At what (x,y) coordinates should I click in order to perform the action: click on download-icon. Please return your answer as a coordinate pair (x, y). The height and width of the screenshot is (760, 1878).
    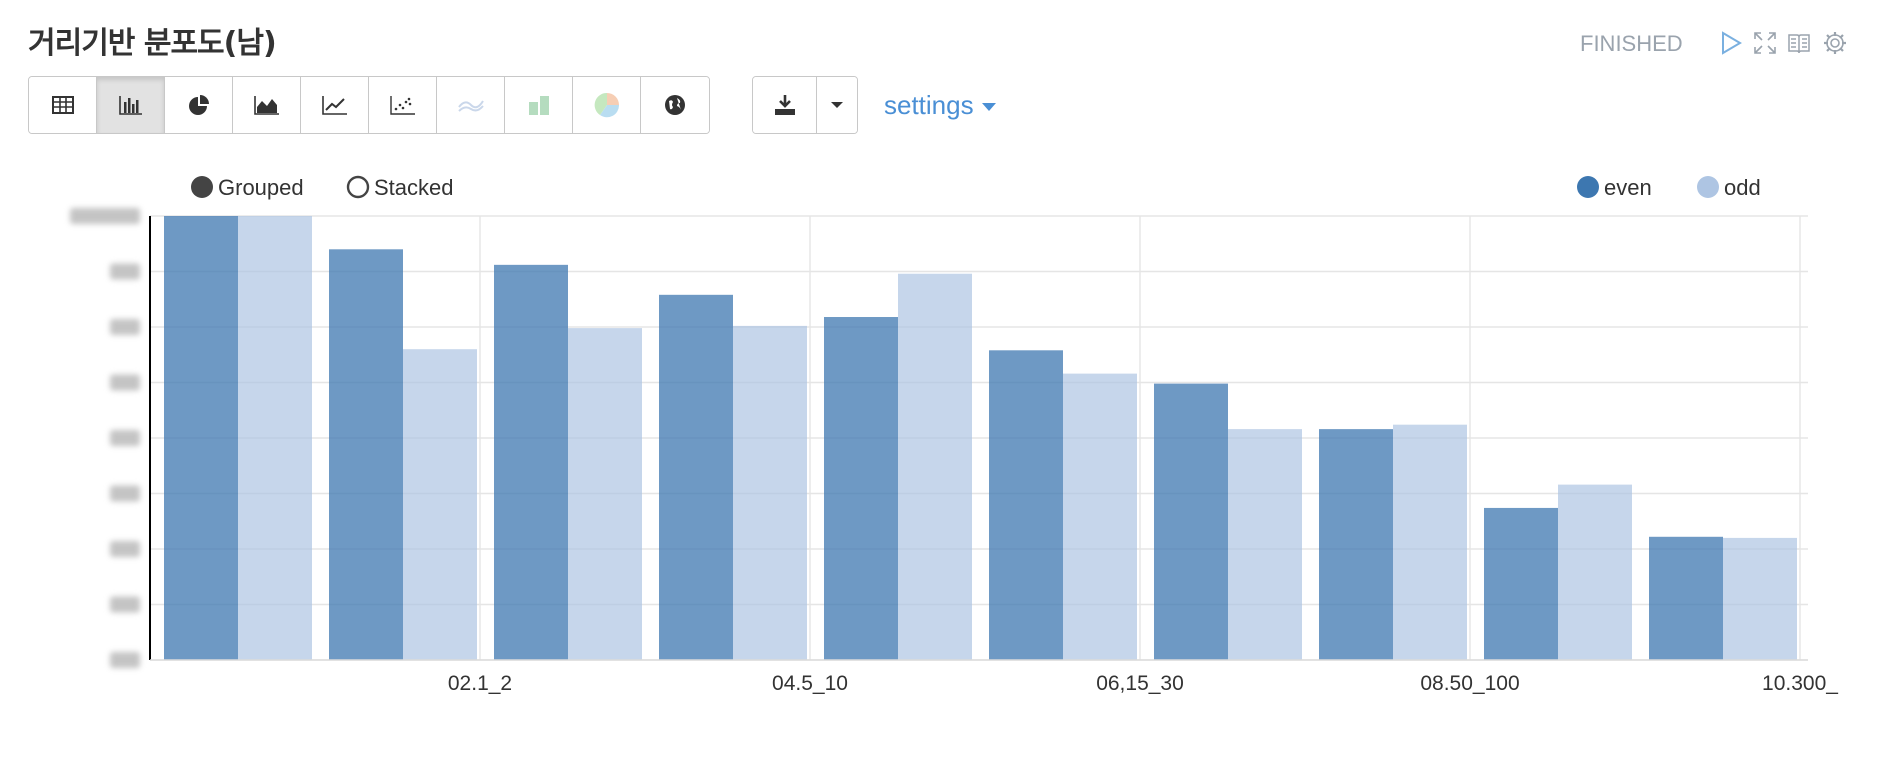
    Looking at the image, I should click on (784, 105).